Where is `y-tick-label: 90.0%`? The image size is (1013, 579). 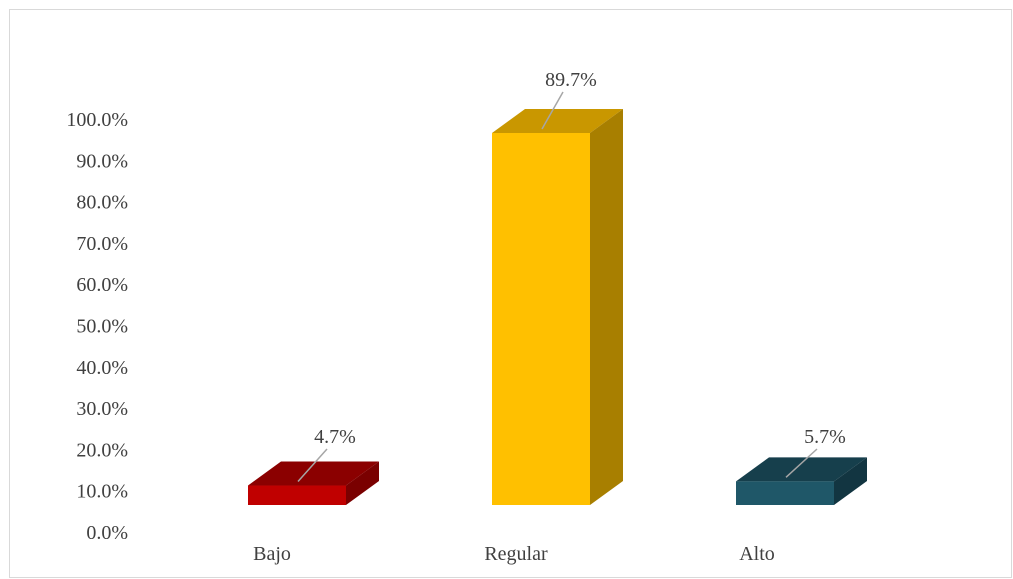
y-tick-label: 90.0% is located at coordinates (102, 161).